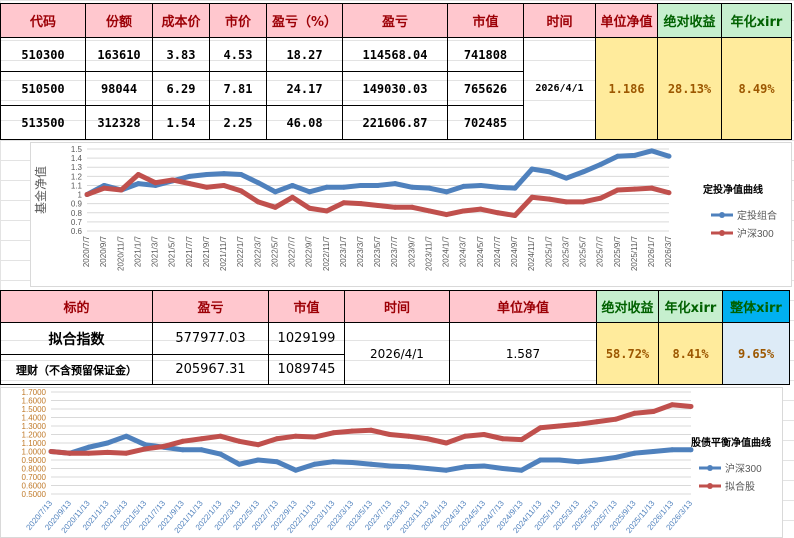 This screenshot has height=538, width=794. I want to click on abs-return-cell: 28.13%, so click(689, 88).